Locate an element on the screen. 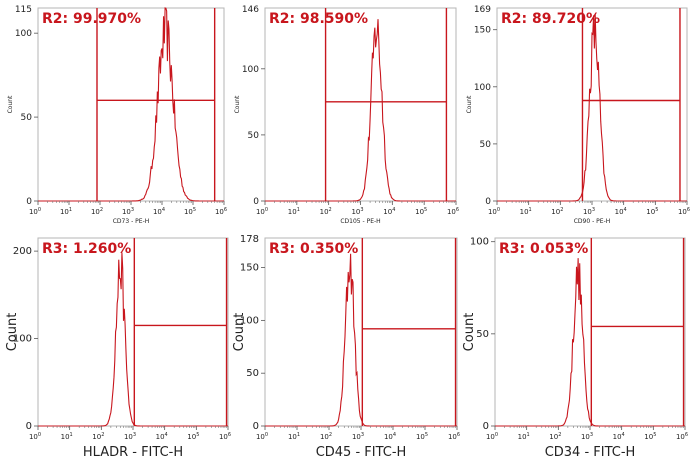 The width and height of the screenshot is (697, 465). gate-label: R3: 0.053% is located at coordinates (543, 249).